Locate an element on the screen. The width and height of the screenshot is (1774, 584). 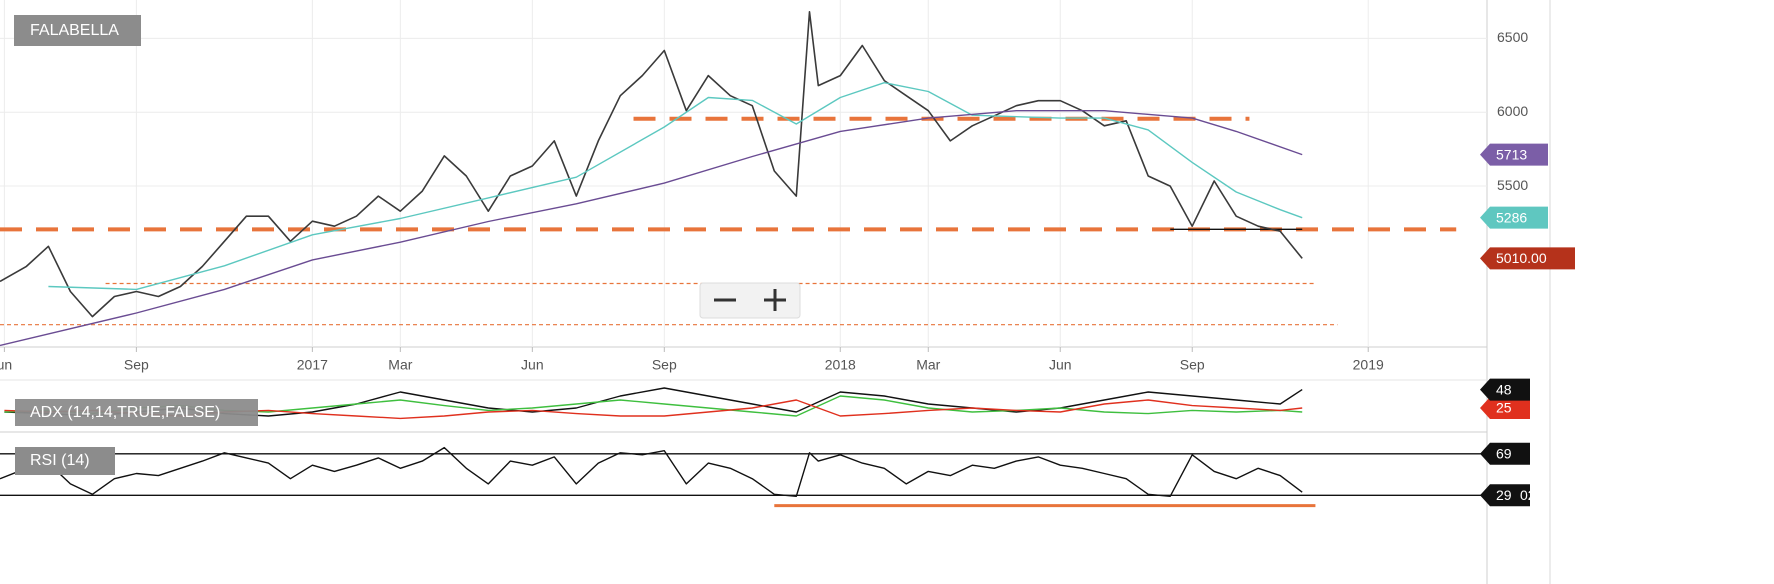
price-tag-label: 5286 is located at coordinates (1511, 217).